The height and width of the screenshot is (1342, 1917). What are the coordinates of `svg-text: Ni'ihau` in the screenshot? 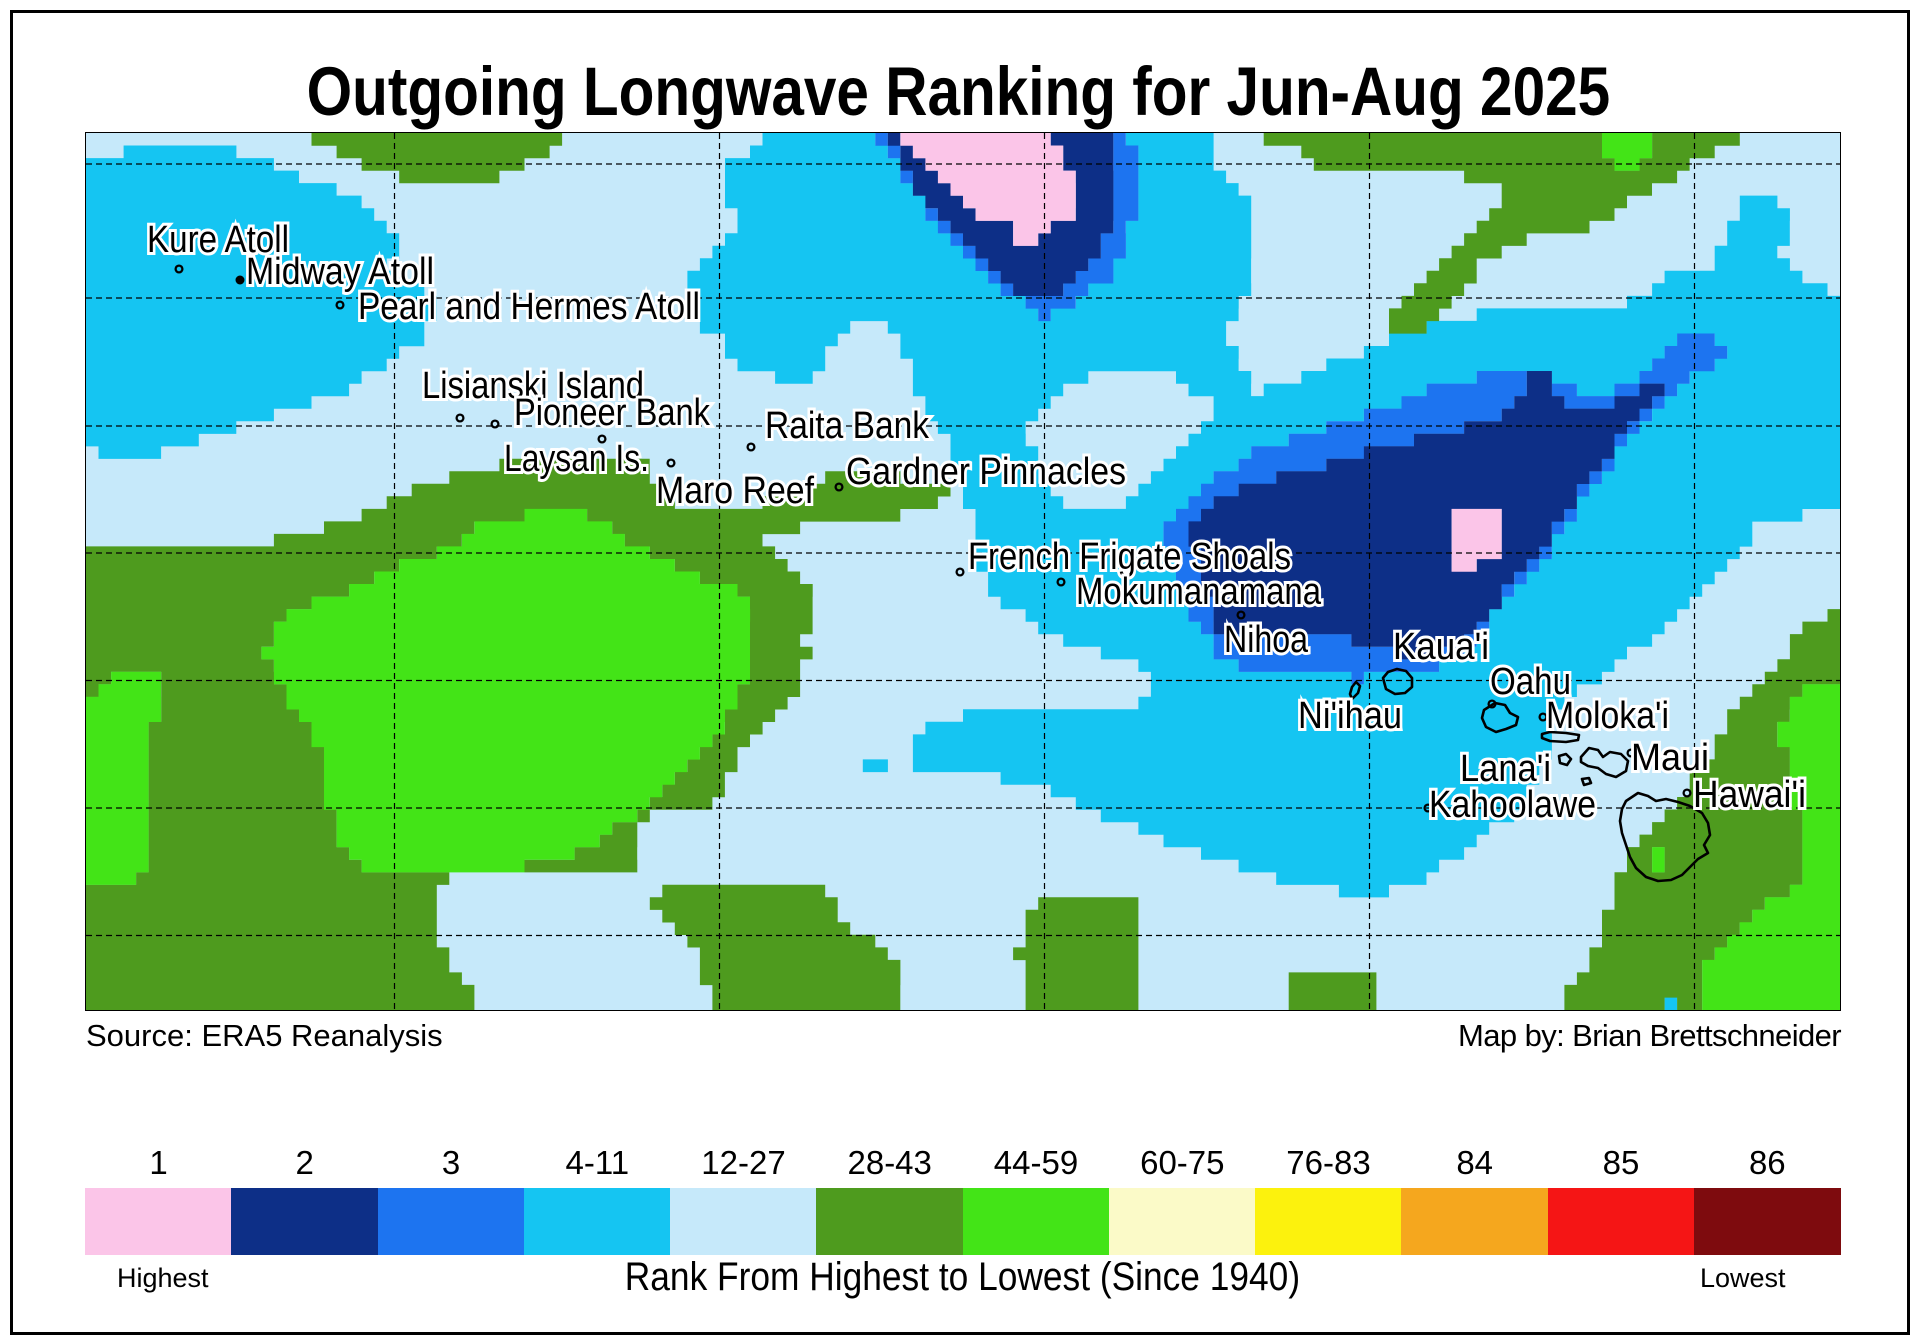 It's located at (1350, 716).